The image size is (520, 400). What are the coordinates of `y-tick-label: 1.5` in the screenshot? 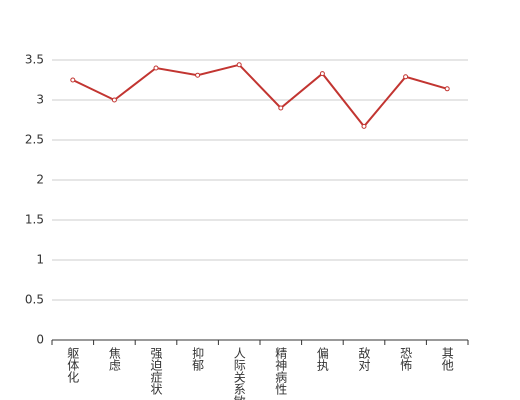 It's located at (34, 220).